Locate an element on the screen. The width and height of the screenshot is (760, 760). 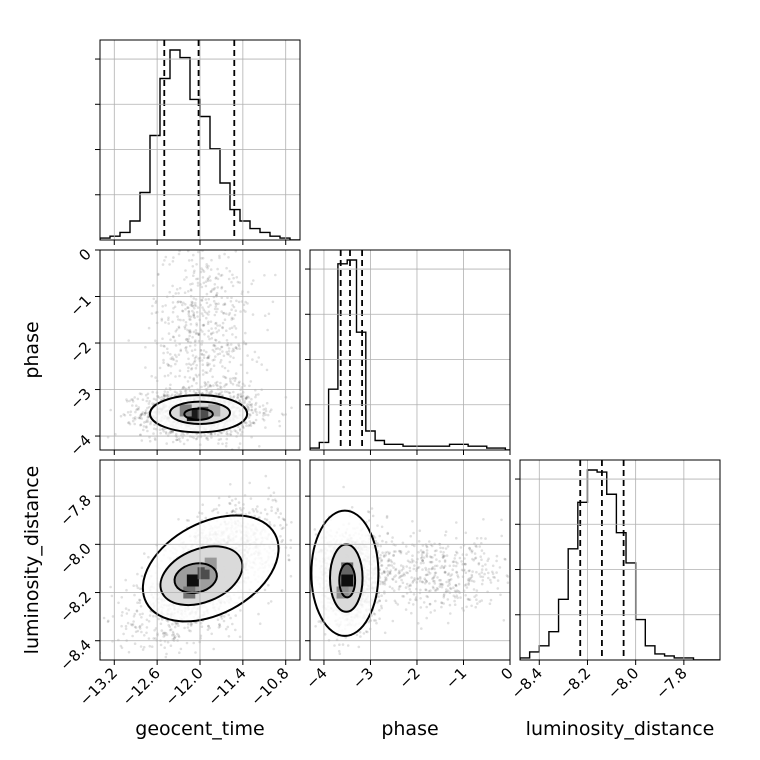
density-cell is located at coordinates (214, 410).